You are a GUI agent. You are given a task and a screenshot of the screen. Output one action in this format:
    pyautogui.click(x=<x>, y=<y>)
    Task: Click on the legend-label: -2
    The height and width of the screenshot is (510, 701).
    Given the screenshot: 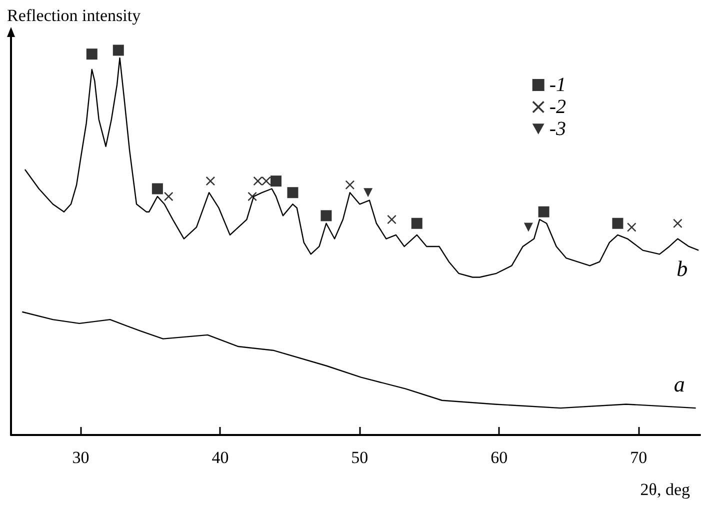 What is the action you would take?
    pyautogui.click(x=557, y=107)
    